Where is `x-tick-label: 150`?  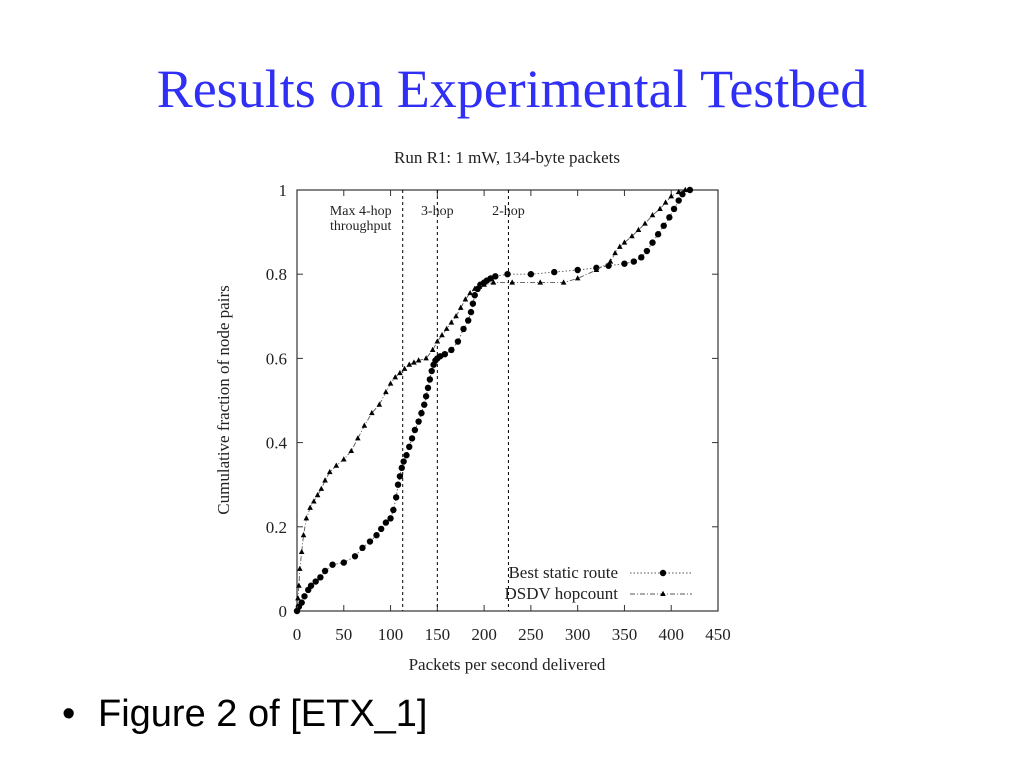 x-tick-label: 150 is located at coordinates (438, 634).